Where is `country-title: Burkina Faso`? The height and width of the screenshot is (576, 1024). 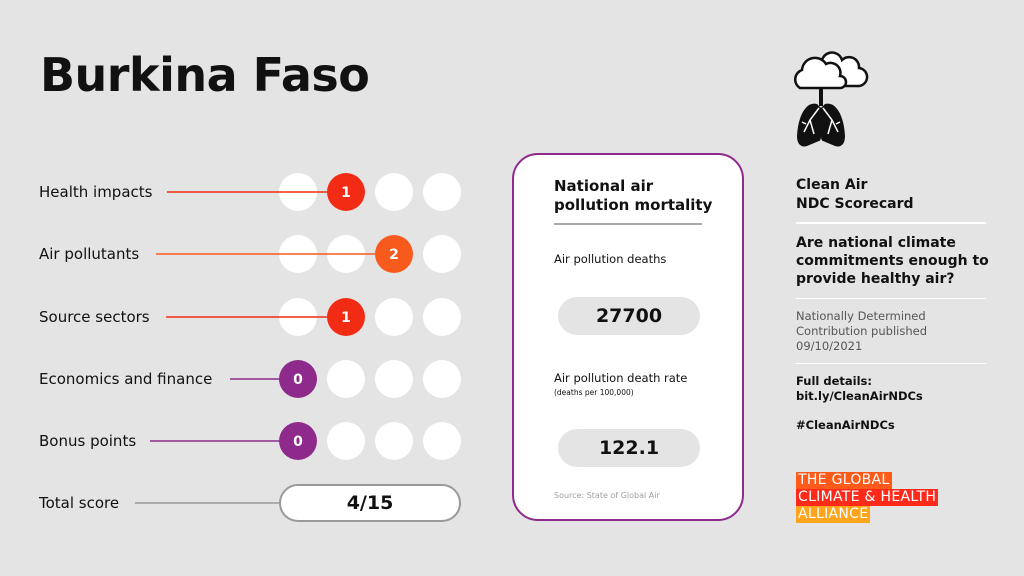
country-title: Burkina Faso is located at coordinates (205, 75).